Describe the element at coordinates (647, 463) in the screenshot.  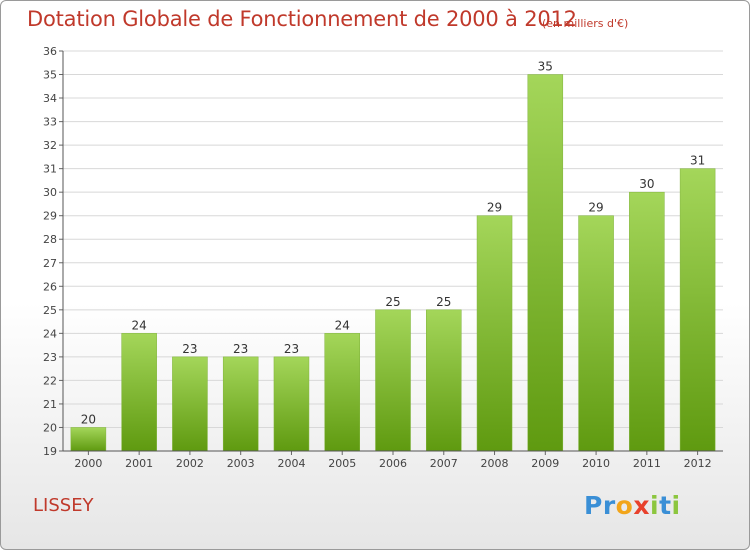
I see `x-tick-label: 2011` at that location.